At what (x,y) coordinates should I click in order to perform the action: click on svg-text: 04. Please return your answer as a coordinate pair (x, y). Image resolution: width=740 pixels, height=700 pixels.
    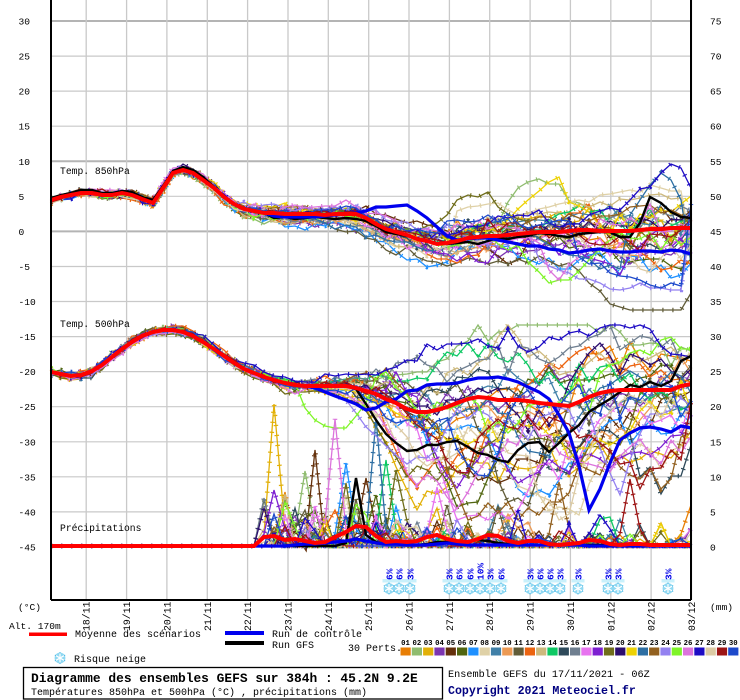
    Looking at the image, I should click on (439, 644).